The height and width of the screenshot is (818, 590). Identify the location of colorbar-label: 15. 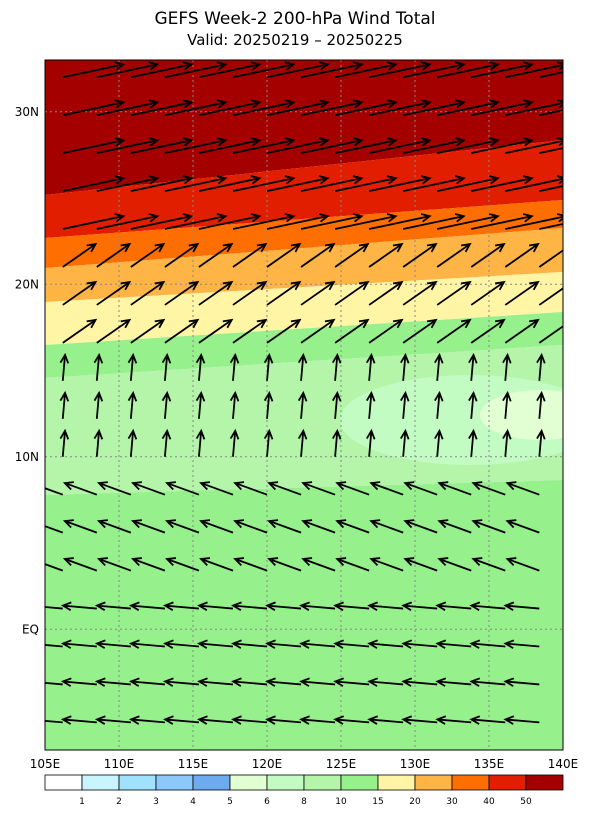
(377, 802).